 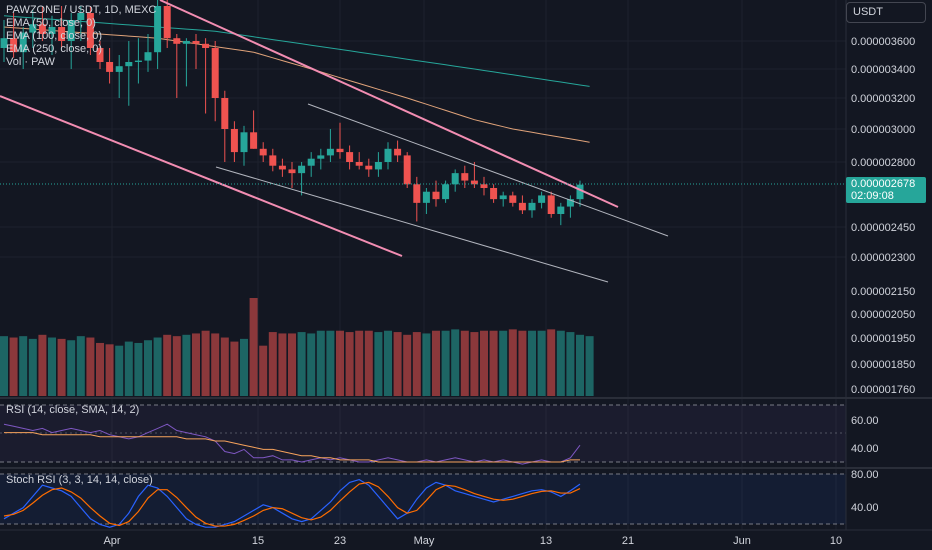 I want to click on time-tick-label: 13, so click(x=546, y=541).